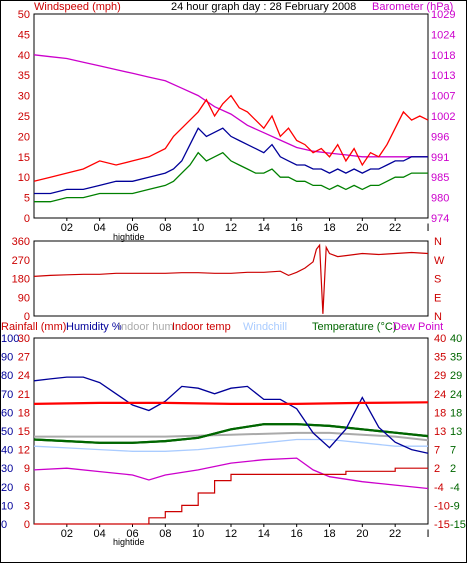 The height and width of the screenshot is (563, 467). I want to click on dir-ytick-2: 180, so click(21, 280).